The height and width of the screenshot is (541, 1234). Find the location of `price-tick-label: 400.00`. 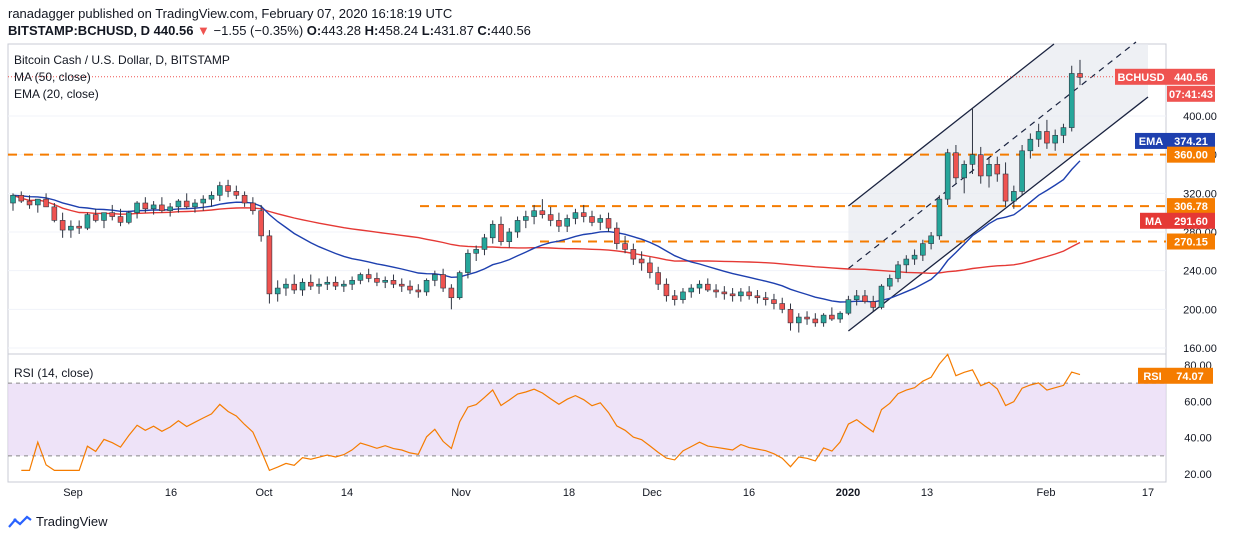

price-tick-label: 400.00 is located at coordinates (1200, 117).